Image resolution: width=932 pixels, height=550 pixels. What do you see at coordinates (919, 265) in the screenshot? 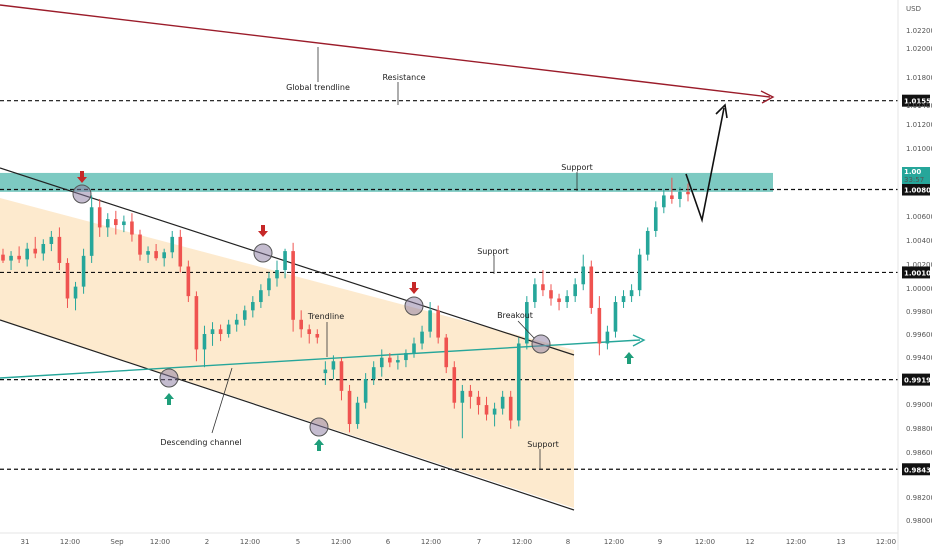
I see `y-tick-label: 1.00200` at bounding box center [919, 265].